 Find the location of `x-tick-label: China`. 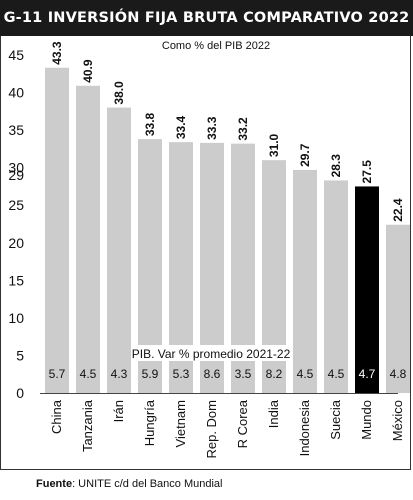

x-tick-label: China is located at coordinates (56, 416).